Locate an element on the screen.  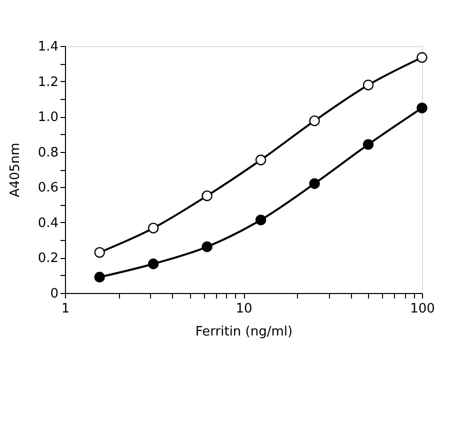
y-tick-label: 0.8 is located at coordinates (48, 152).